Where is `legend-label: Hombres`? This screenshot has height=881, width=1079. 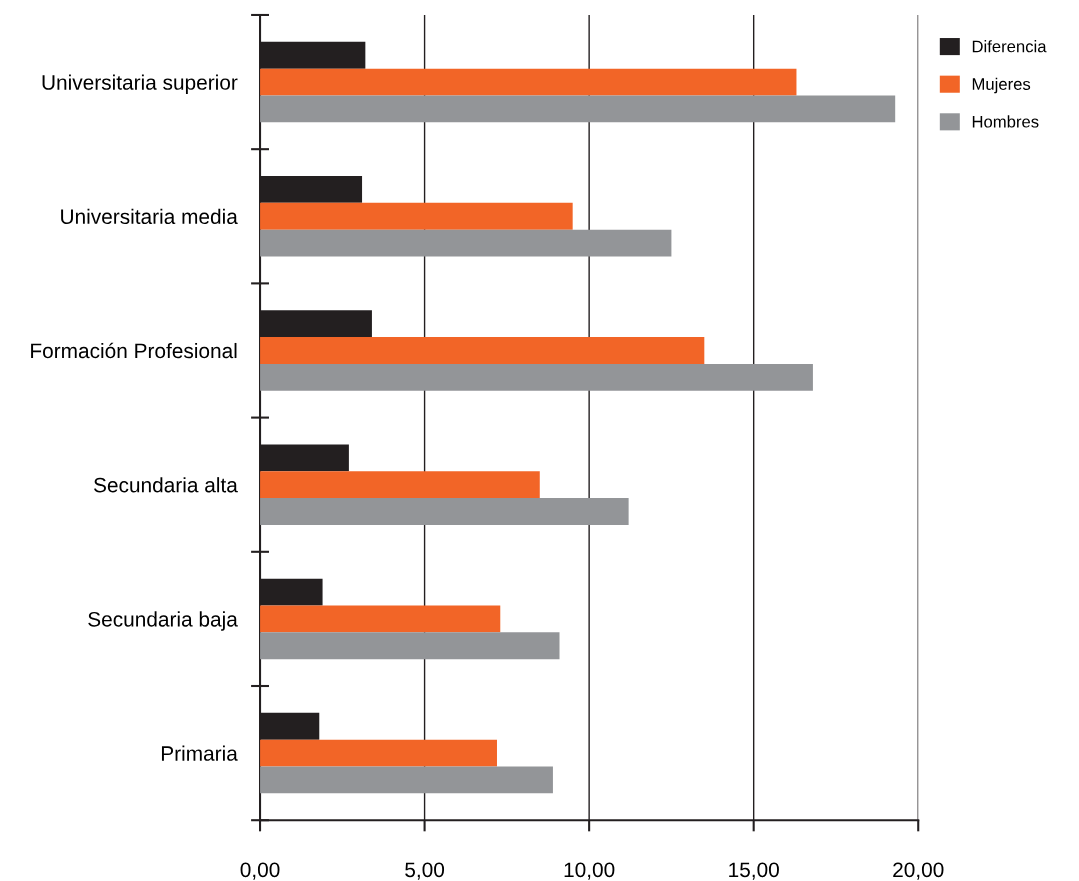
legend-label: Hombres is located at coordinates (1005, 121).